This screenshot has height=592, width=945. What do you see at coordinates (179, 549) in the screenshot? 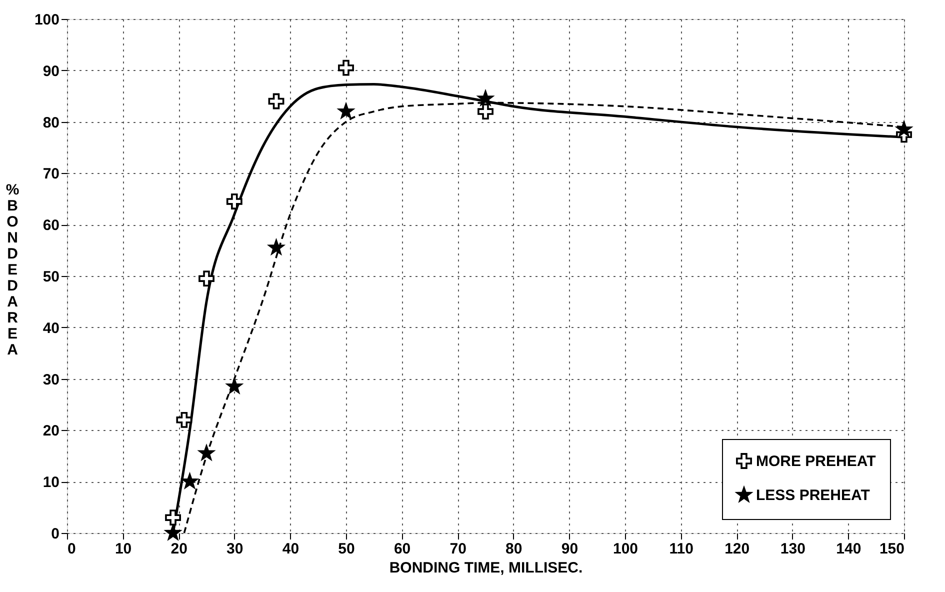
I see `x-tick-label: 20` at bounding box center [179, 549].